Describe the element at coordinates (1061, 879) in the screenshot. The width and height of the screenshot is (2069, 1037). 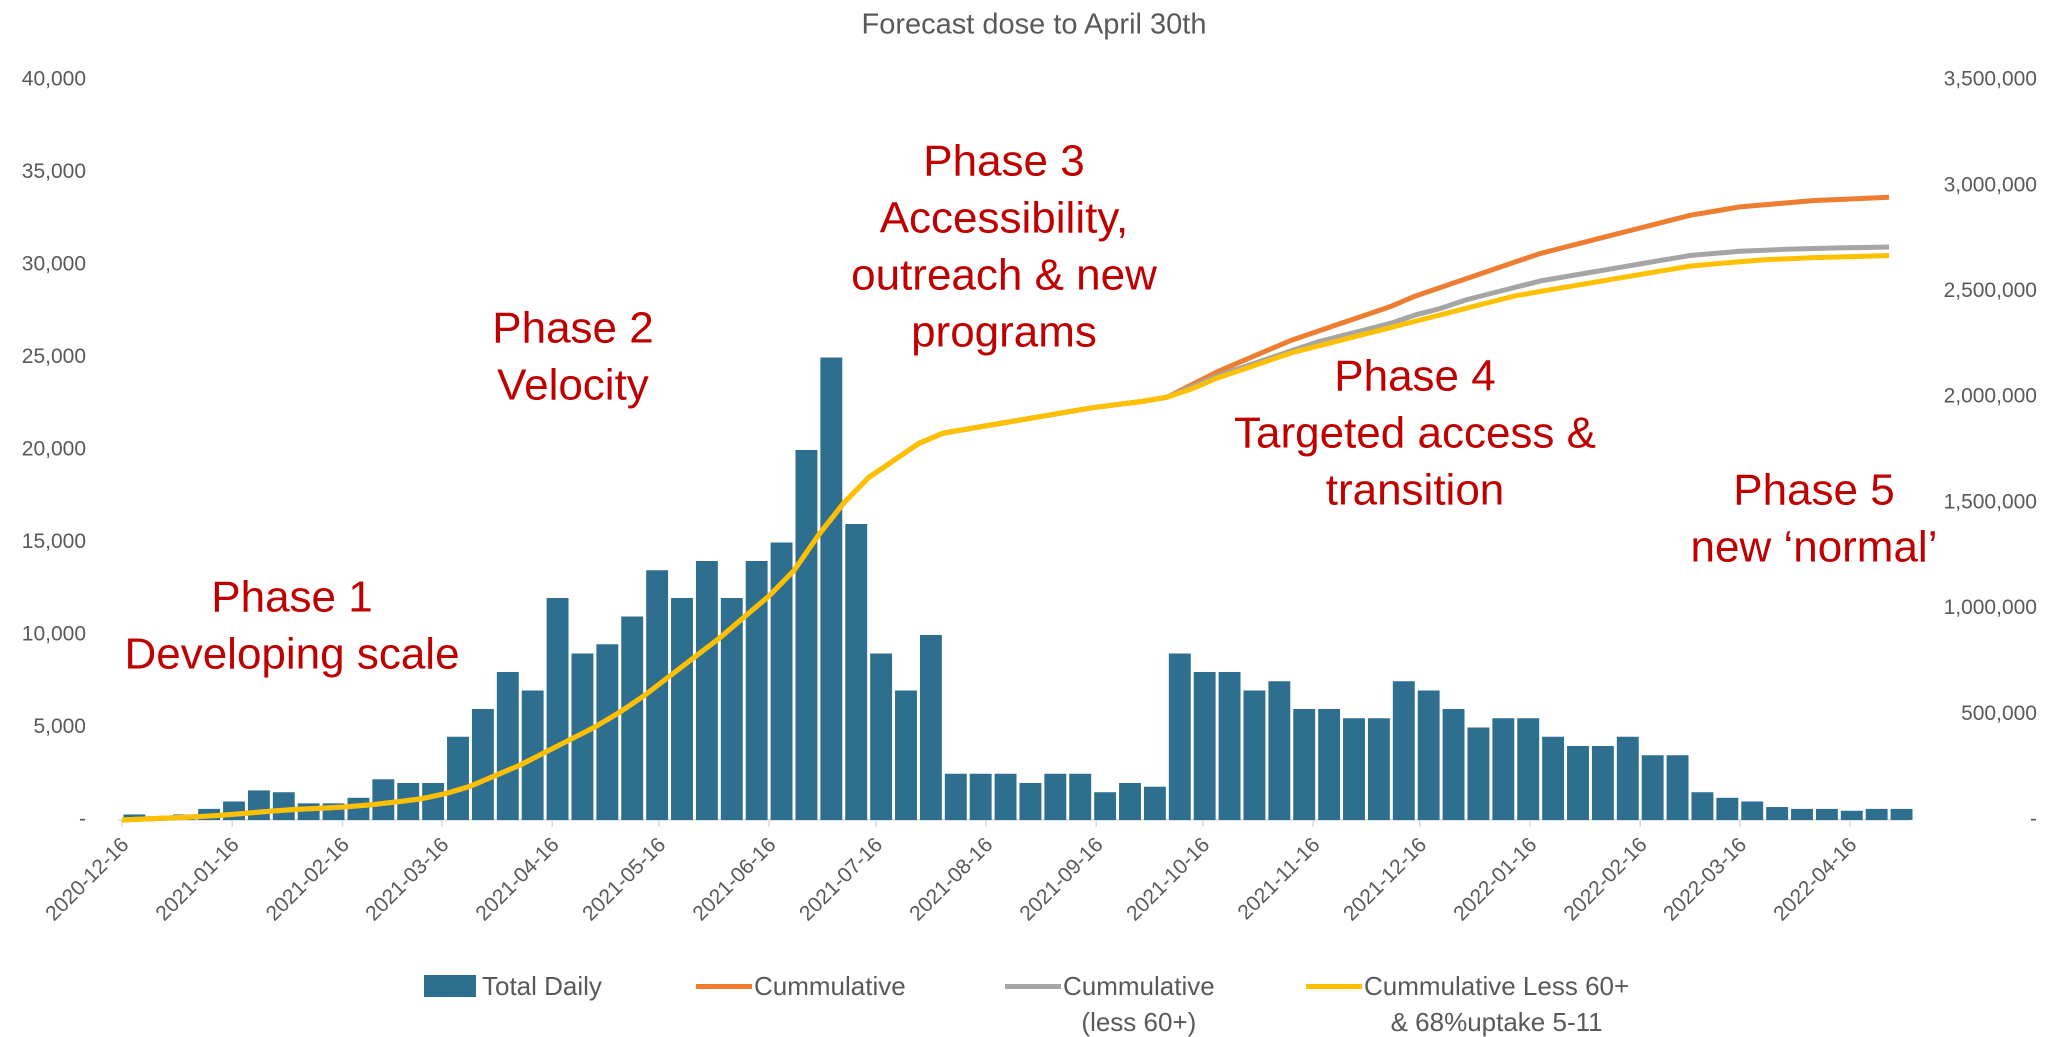
I see `x-tick-label: 2021-09-16` at that location.